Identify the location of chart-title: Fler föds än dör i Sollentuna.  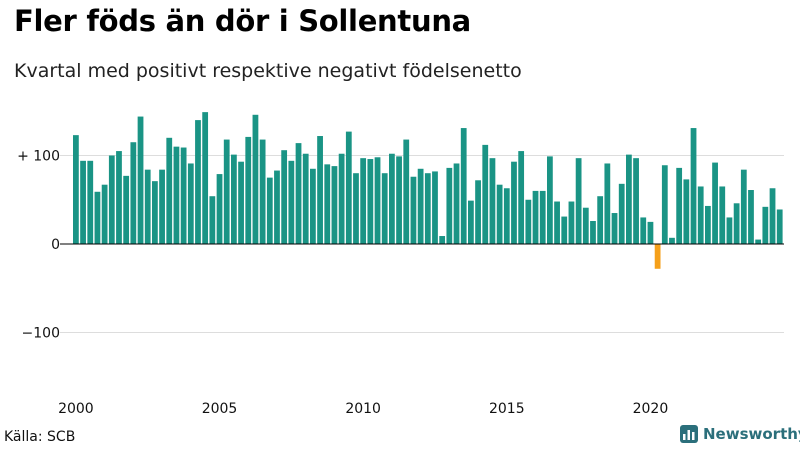
(242, 21).